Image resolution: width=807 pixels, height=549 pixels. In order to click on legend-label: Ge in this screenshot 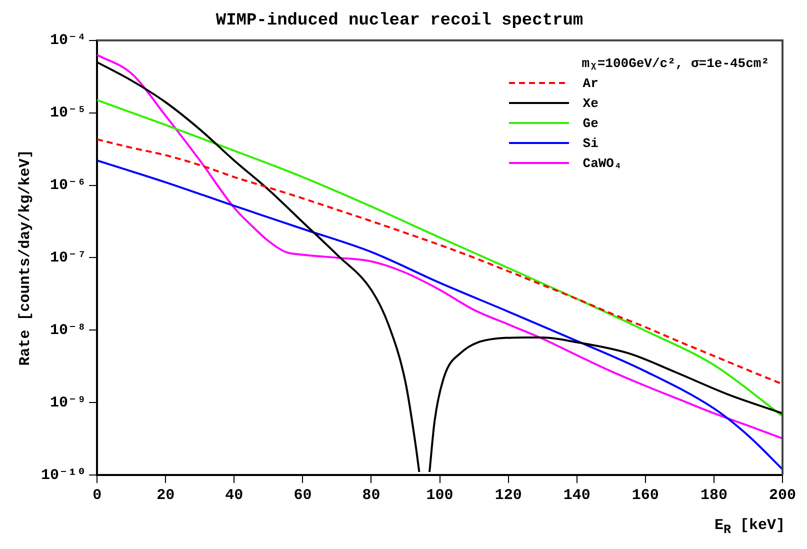, I will do `click(590, 123)`.